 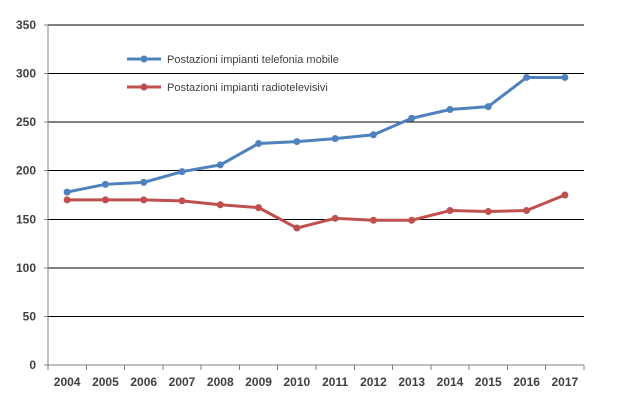 I want to click on x-tick-label: 2014, so click(x=450, y=382).